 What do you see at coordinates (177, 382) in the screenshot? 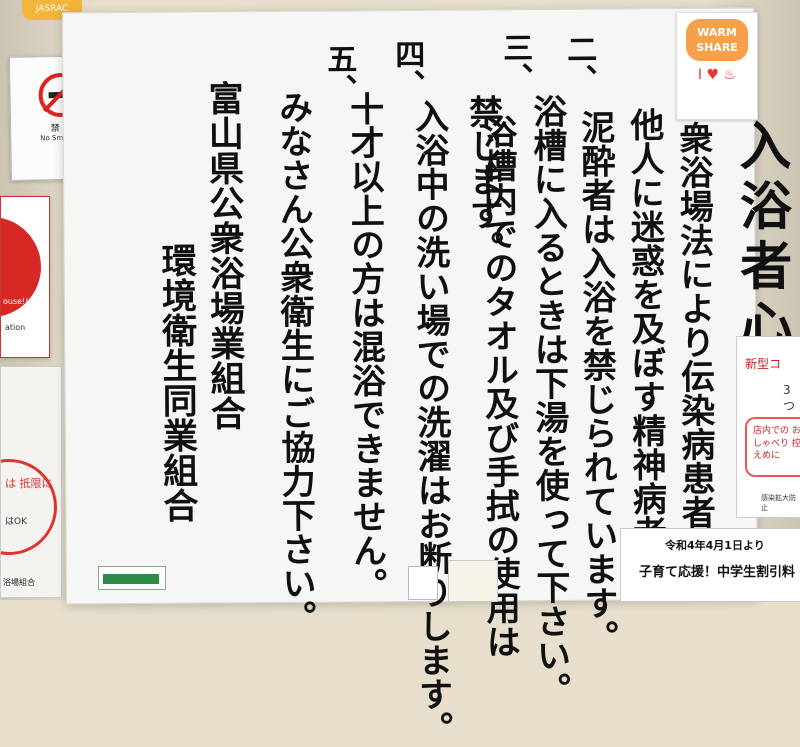
I see `org-name-2: 環境衛生同業組合` at bounding box center [177, 382].